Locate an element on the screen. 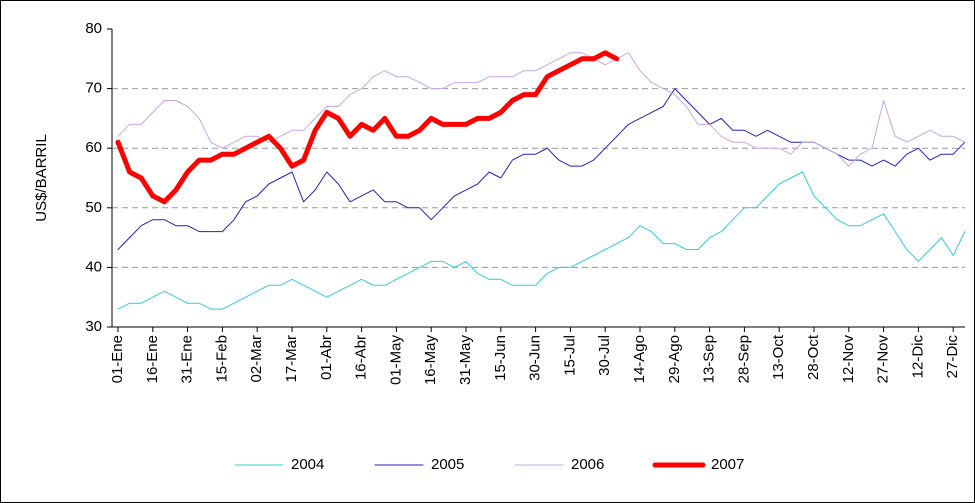 Image resolution: width=975 pixels, height=503 pixels. x-tick-label: 13-Sep is located at coordinates (709, 359).